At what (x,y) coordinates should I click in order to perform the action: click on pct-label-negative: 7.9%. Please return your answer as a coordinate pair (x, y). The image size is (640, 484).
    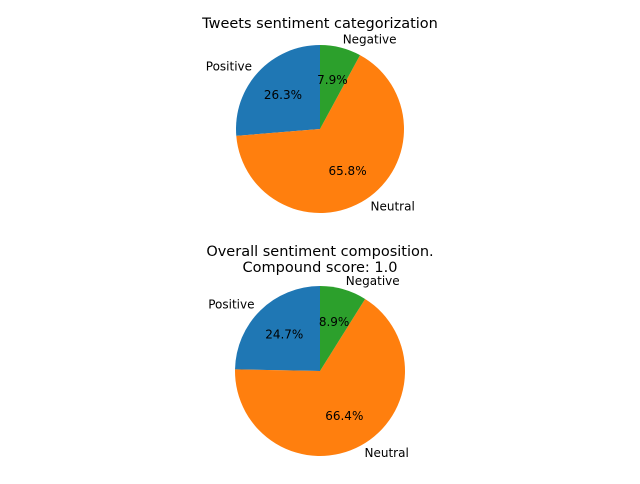
    Looking at the image, I should click on (332, 80).